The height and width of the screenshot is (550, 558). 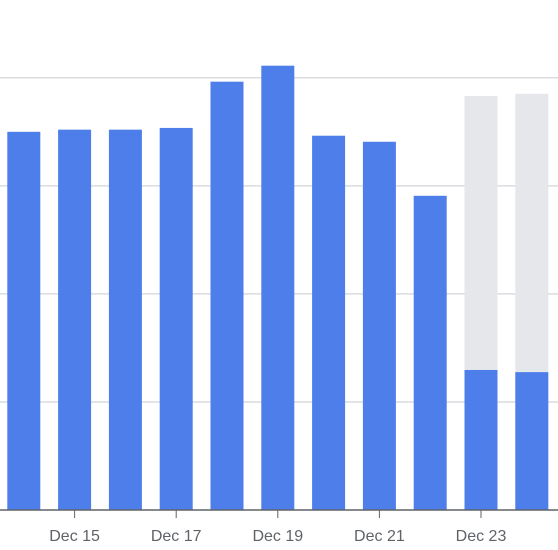 What do you see at coordinates (277, 536) in the screenshot?
I see `x-tick-label: Dec 19` at bounding box center [277, 536].